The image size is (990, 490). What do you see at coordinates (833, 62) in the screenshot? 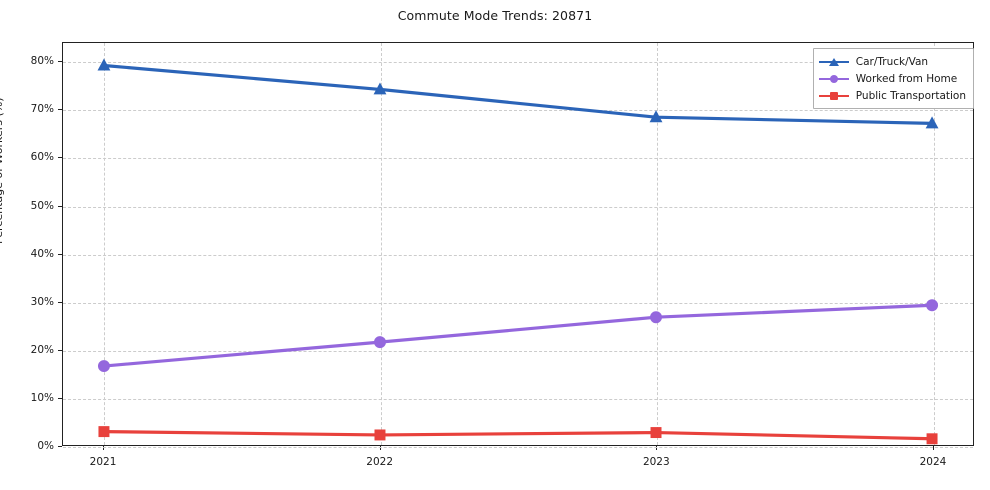
I see `legend-swatch-car-truck-van` at bounding box center [833, 62].